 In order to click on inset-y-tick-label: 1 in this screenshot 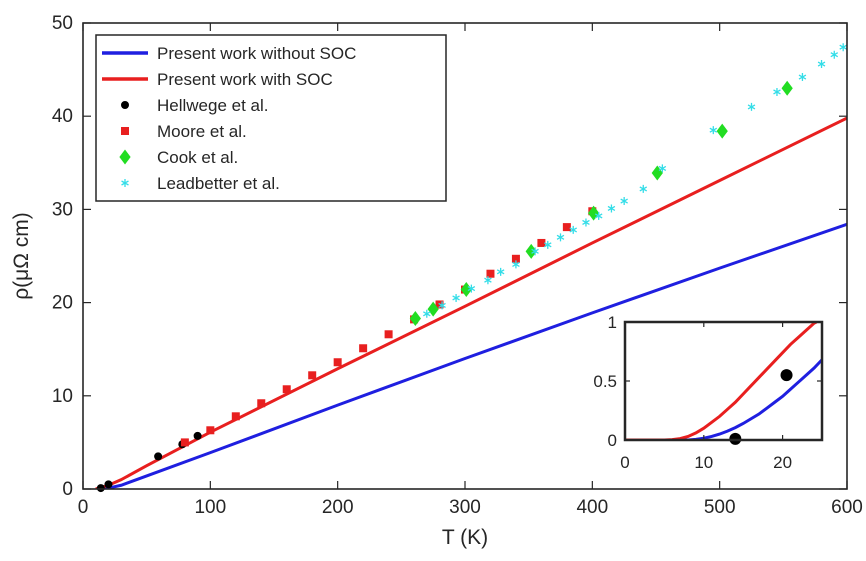, I will do `click(612, 322)`.